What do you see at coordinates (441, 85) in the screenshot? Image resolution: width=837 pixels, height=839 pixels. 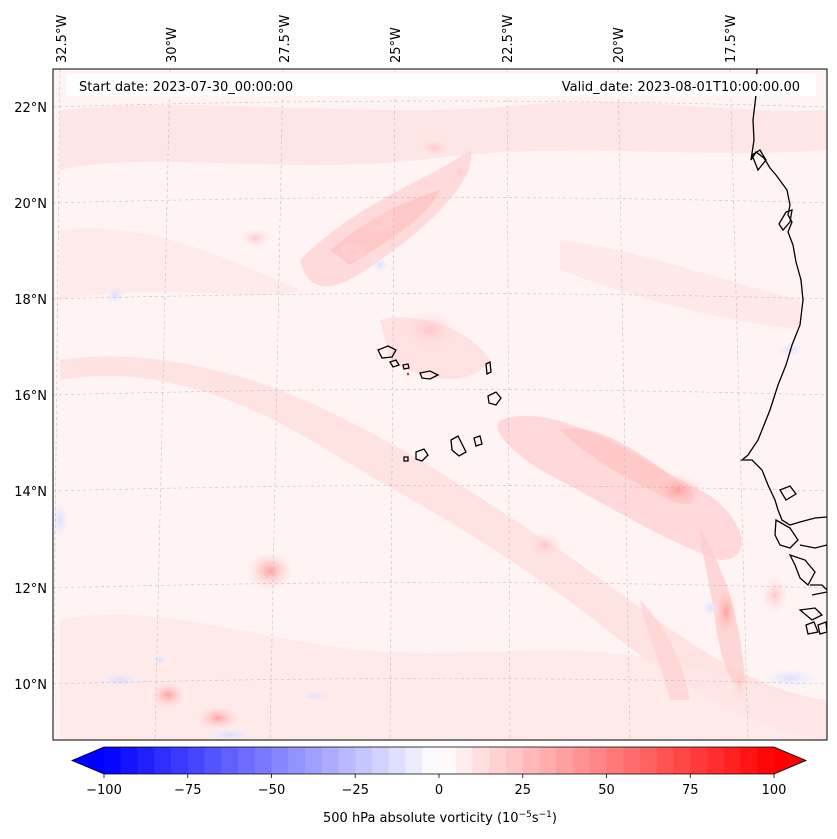 I see `date-label-bar` at bounding box center [441, 85].